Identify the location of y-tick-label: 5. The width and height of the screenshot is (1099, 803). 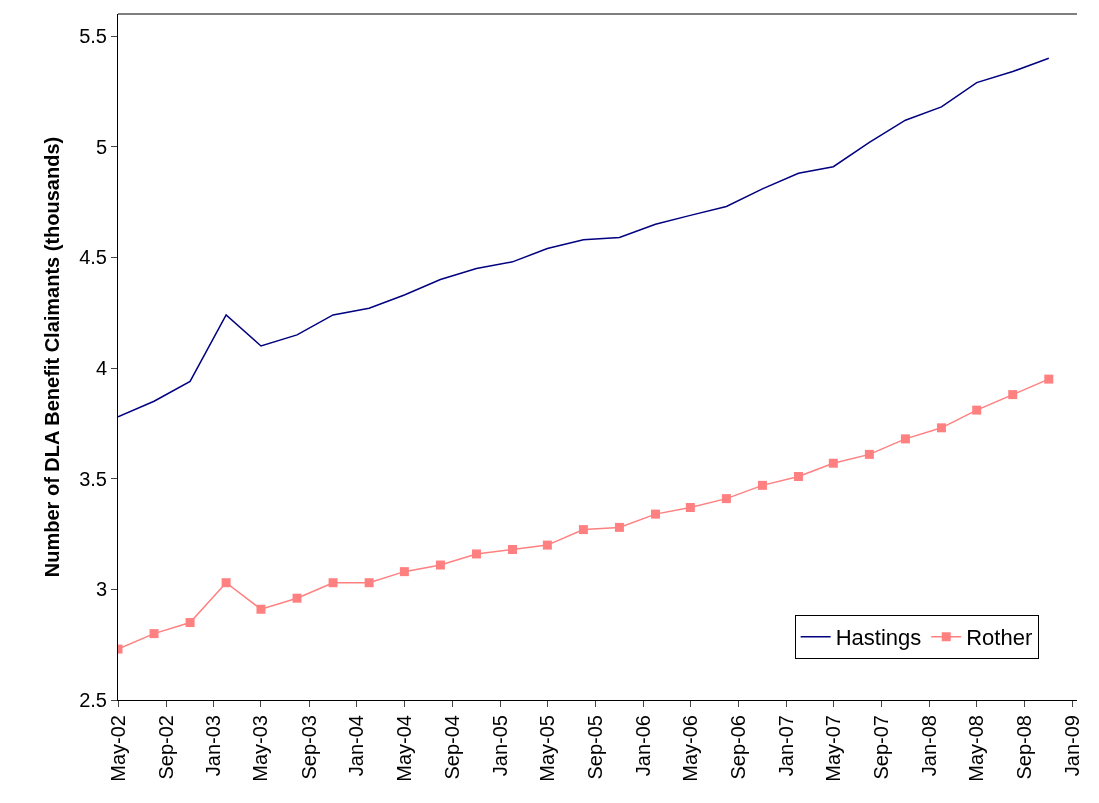
(101, 146).